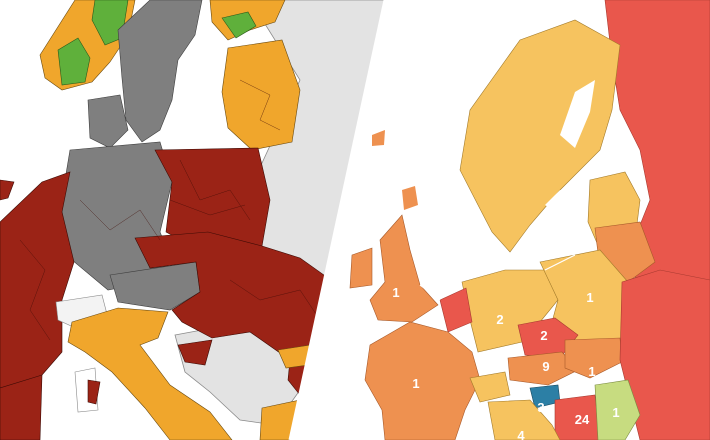  What do you see at coordinates (74, 61) in the screenshot?
I see `left-norway-green-region` at bounding box center [74, 61].